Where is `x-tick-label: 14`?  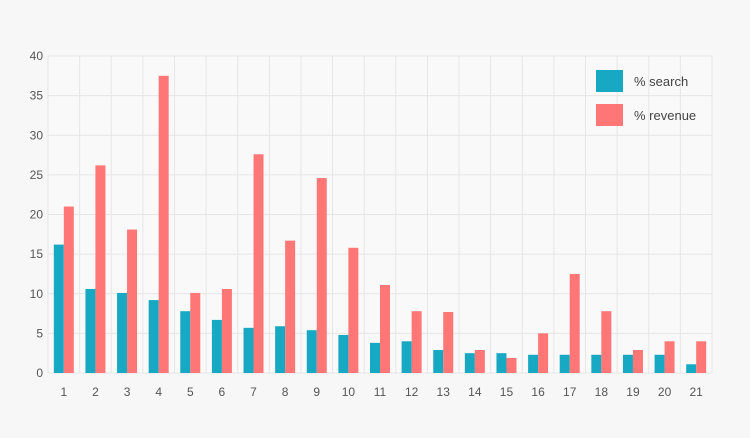 x-tick-label: 14 is located at coordinates (475, 392).